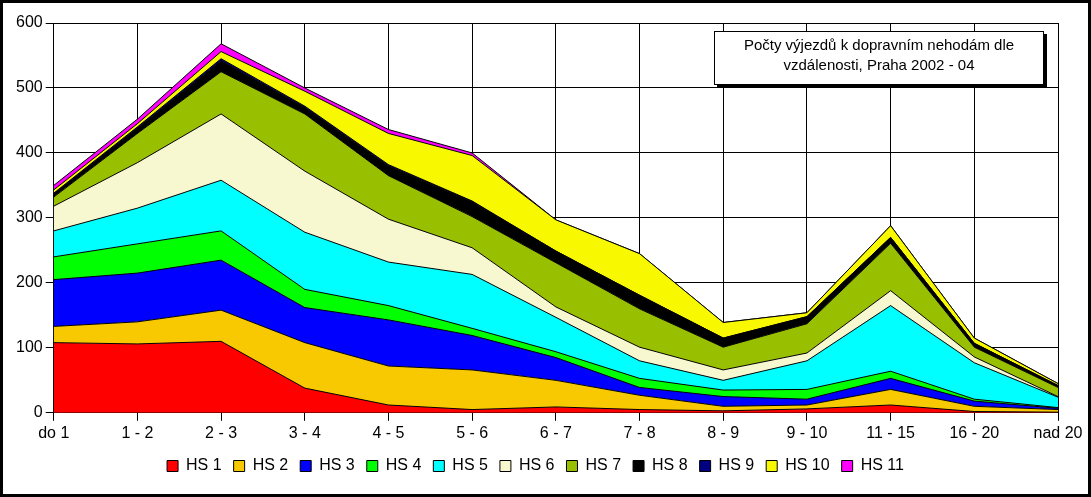 This screenshot has width=1091, height=497. What do you see at coordinates (670, 465) in the screenshot?
I see `legend-label: HS 8` at bounding box center [670, 465].